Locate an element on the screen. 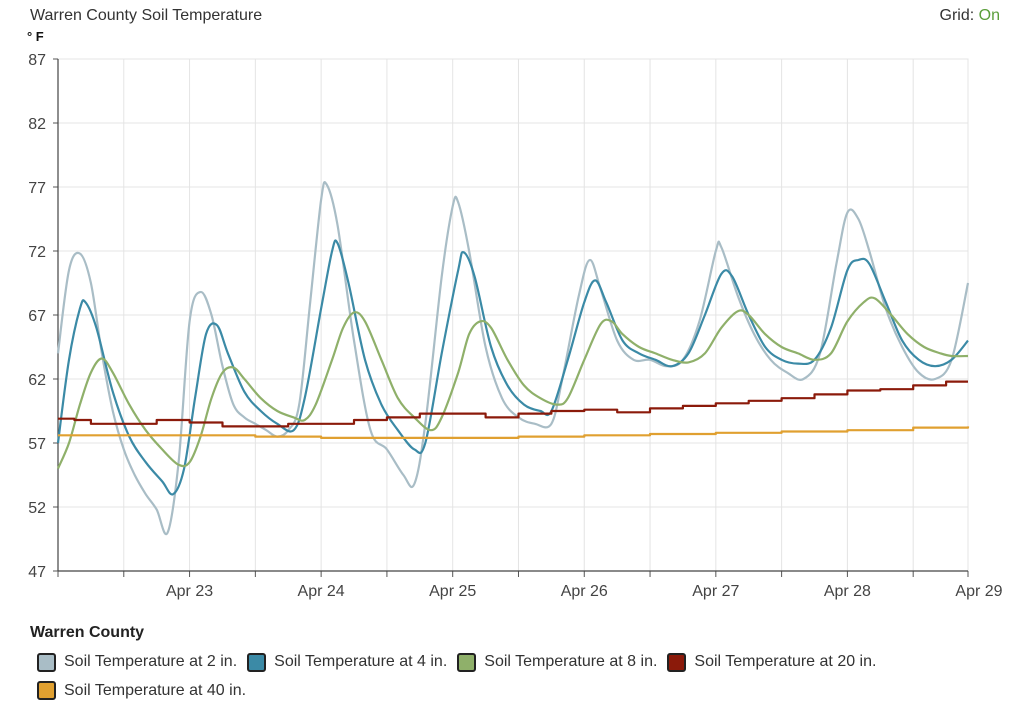 The height and width of the screenshot is (716, 1030). y-tick-label: 82 is located at coordinates (37, 124).